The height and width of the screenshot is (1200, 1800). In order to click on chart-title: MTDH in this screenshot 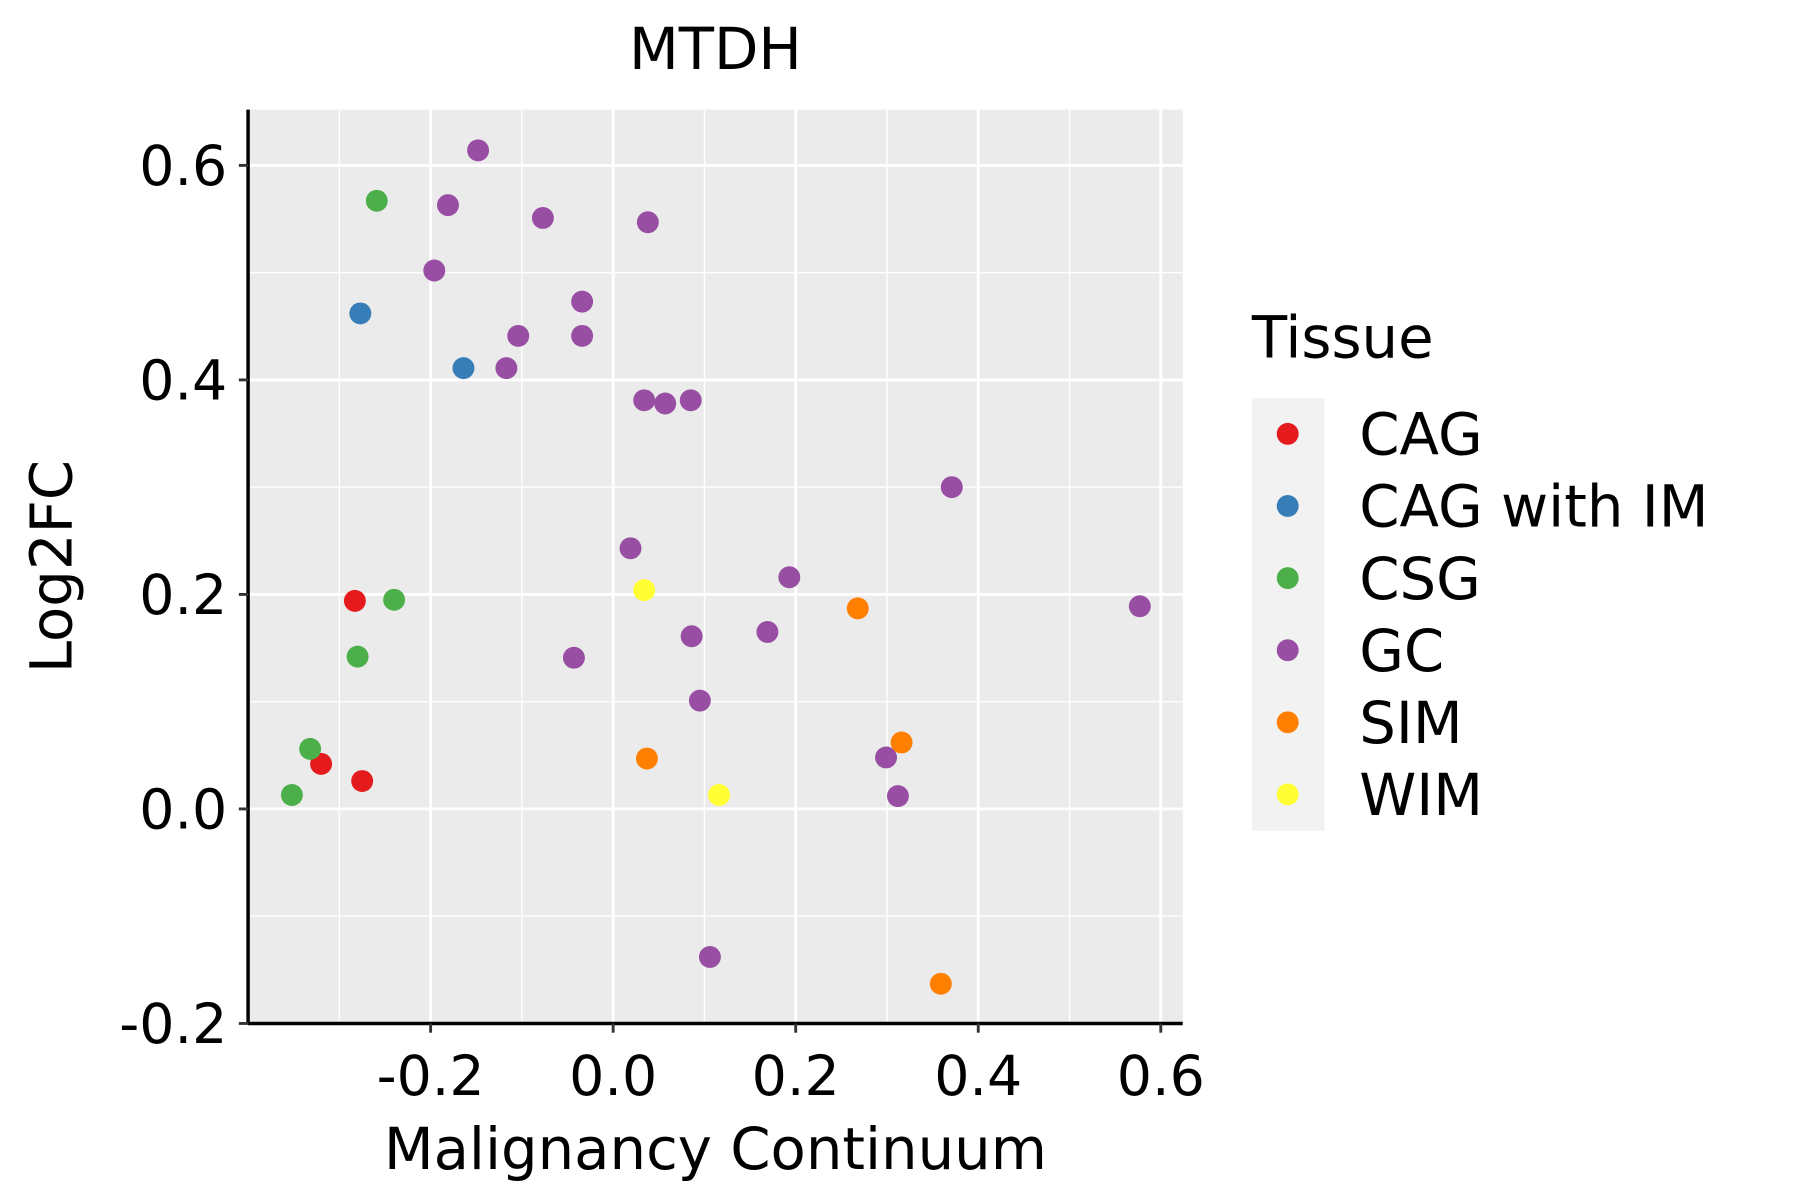, I will do `click(715, 49)`.